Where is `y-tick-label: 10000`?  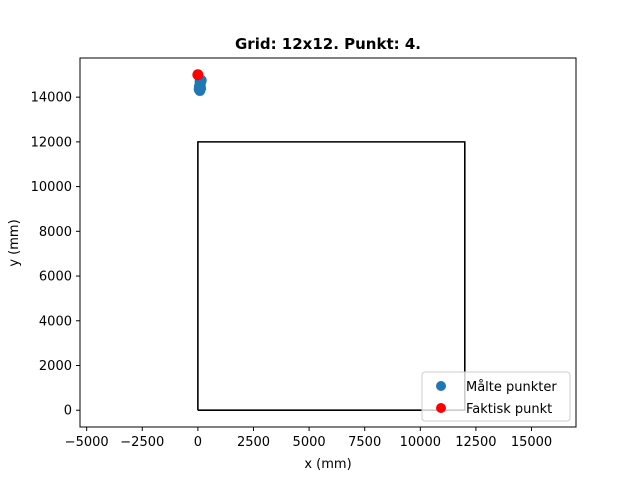
y-tick-label: 10000 is located at coordinates (51, 187).